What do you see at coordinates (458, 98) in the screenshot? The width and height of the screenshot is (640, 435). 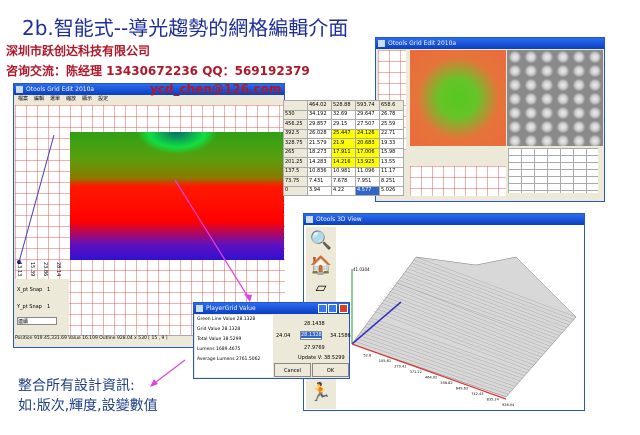 I see `luminance-map` at bounding box center [458, 98].